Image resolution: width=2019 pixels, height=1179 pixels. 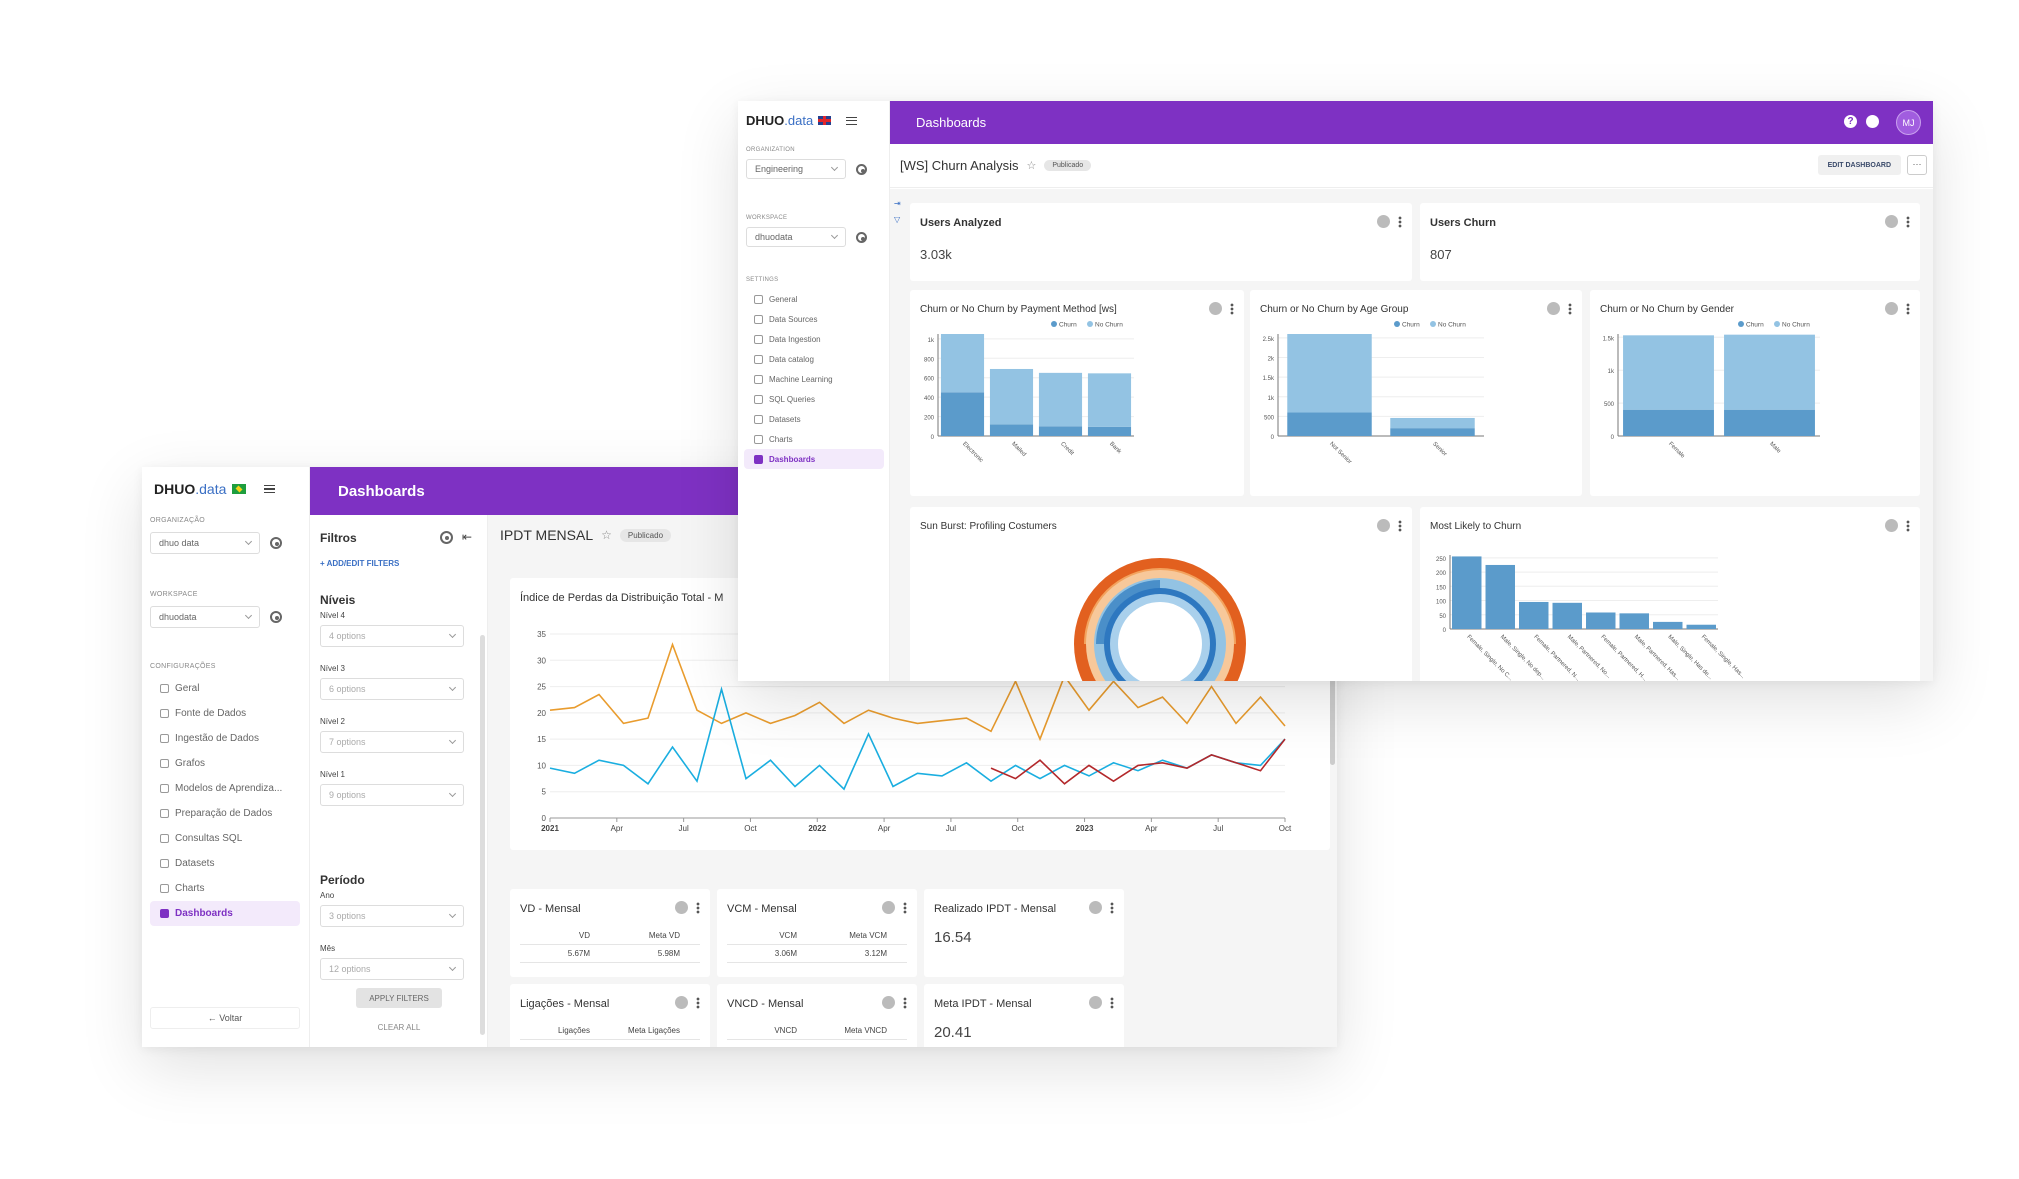 What do you see at coordinates (225, 688) in the screenshot?
I see `sidebar-item: Geral` at bounding box center [225, 688].